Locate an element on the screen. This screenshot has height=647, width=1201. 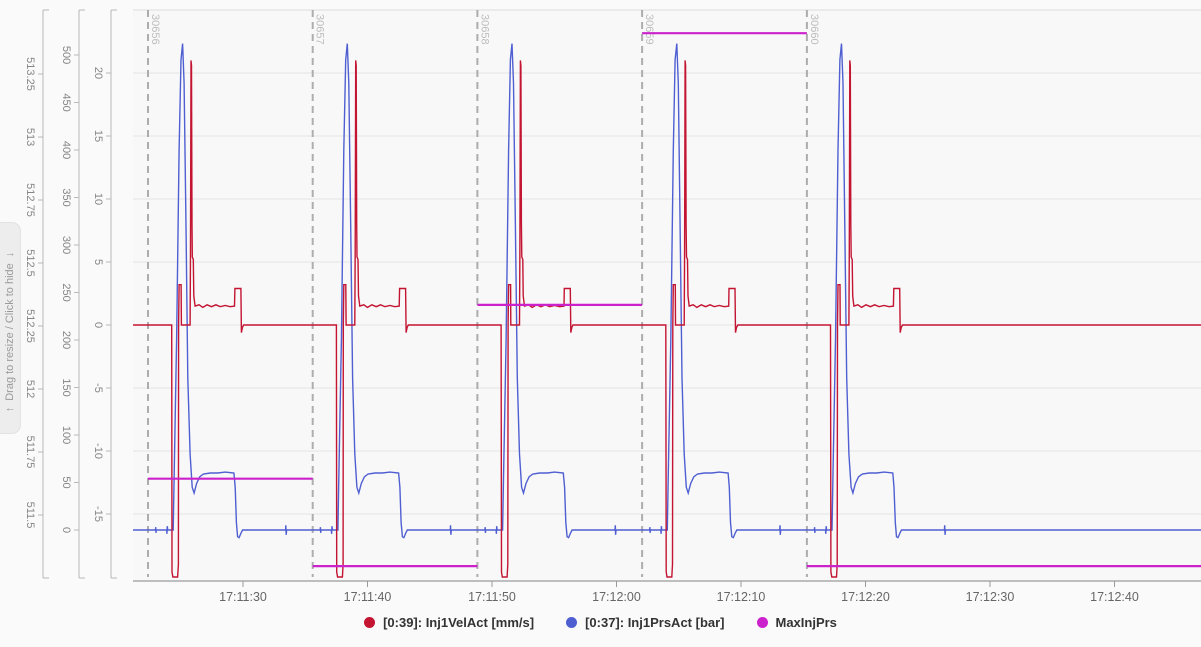
y-axis-velocity: 20 15 10 5 0 -5 -10 -15 is located at coordinates (104, 294).